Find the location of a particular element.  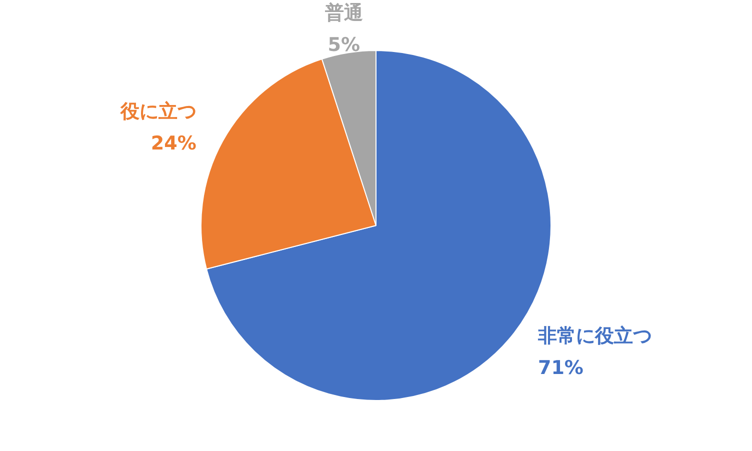

data-label: 24% is located at coordinates (173, 143).